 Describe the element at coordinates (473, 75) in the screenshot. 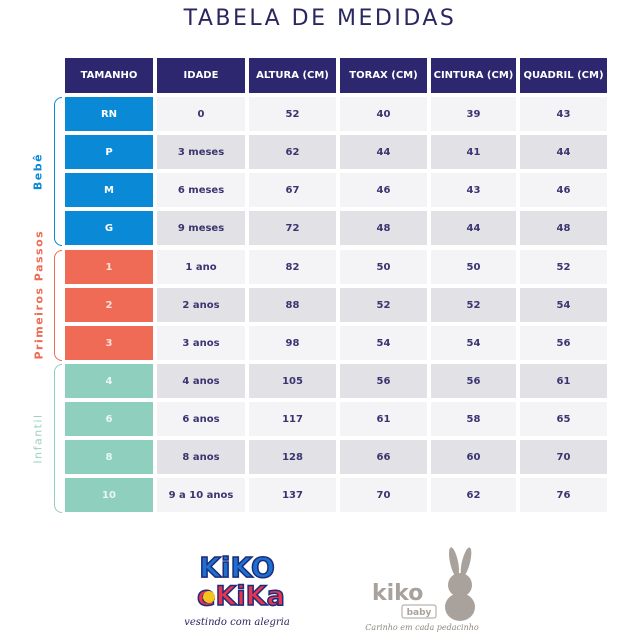

I see `header-cintura: CINTURA (CM)` at that location.